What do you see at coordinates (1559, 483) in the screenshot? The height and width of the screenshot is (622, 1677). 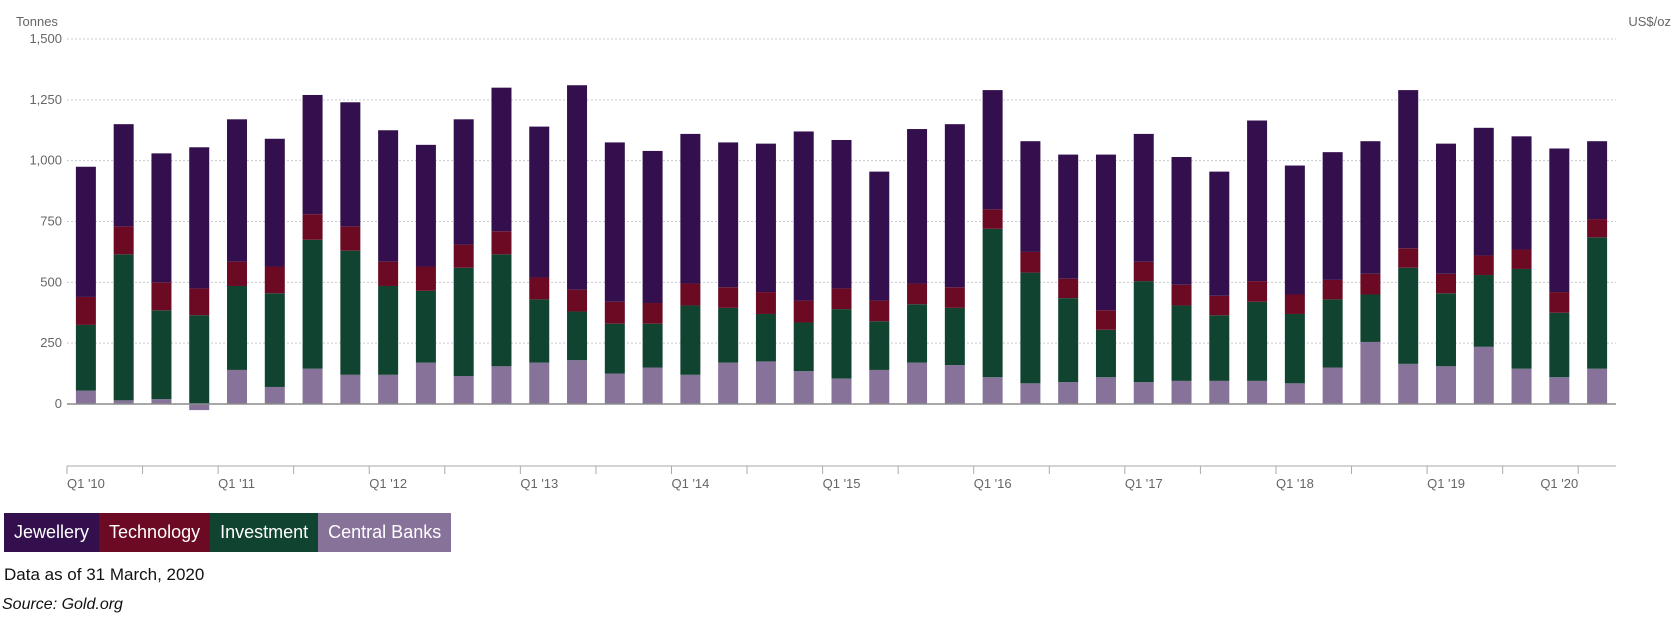 I see `x-tick-label: Q1 '20` at bounding box center [1559, 483].